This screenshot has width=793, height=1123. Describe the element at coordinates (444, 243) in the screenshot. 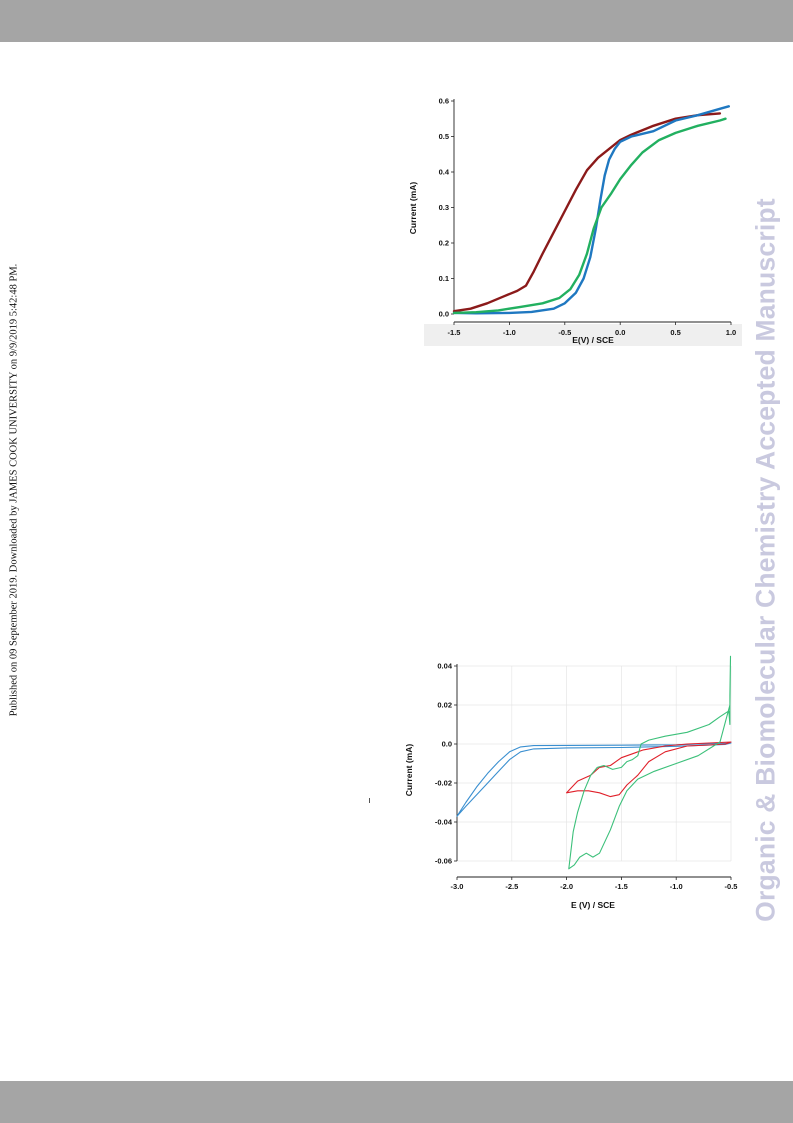

I see `c1-y-tick-label: 0.2` at that location.